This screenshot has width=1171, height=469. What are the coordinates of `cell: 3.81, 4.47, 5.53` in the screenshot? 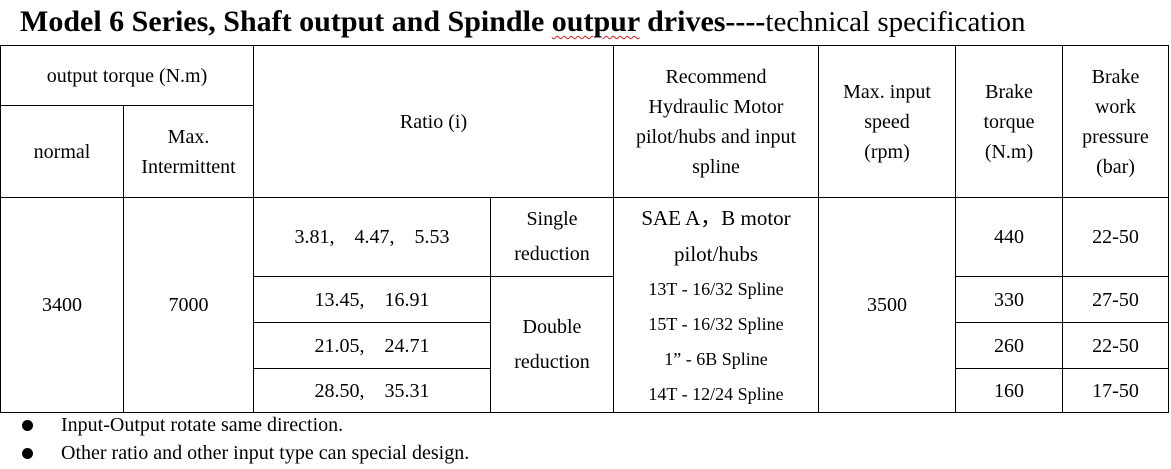 It's located at (372, 237).